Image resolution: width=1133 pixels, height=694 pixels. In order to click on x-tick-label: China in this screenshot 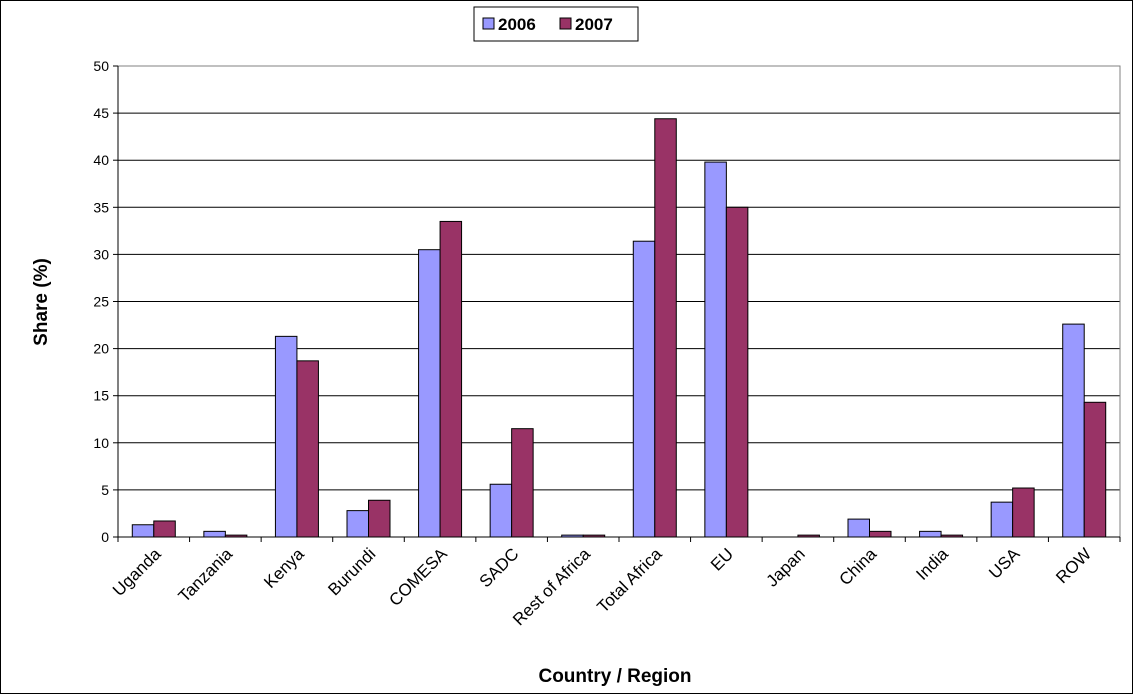, I will do `click(857, 566)`.